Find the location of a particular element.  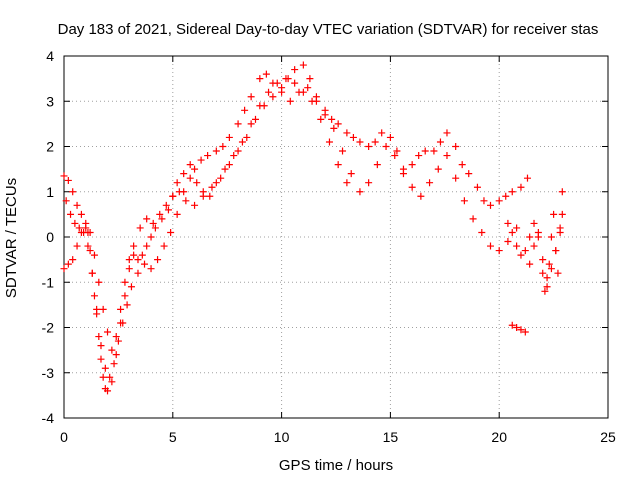

y-tick-label: -2 is located at coordinates (48, 328).